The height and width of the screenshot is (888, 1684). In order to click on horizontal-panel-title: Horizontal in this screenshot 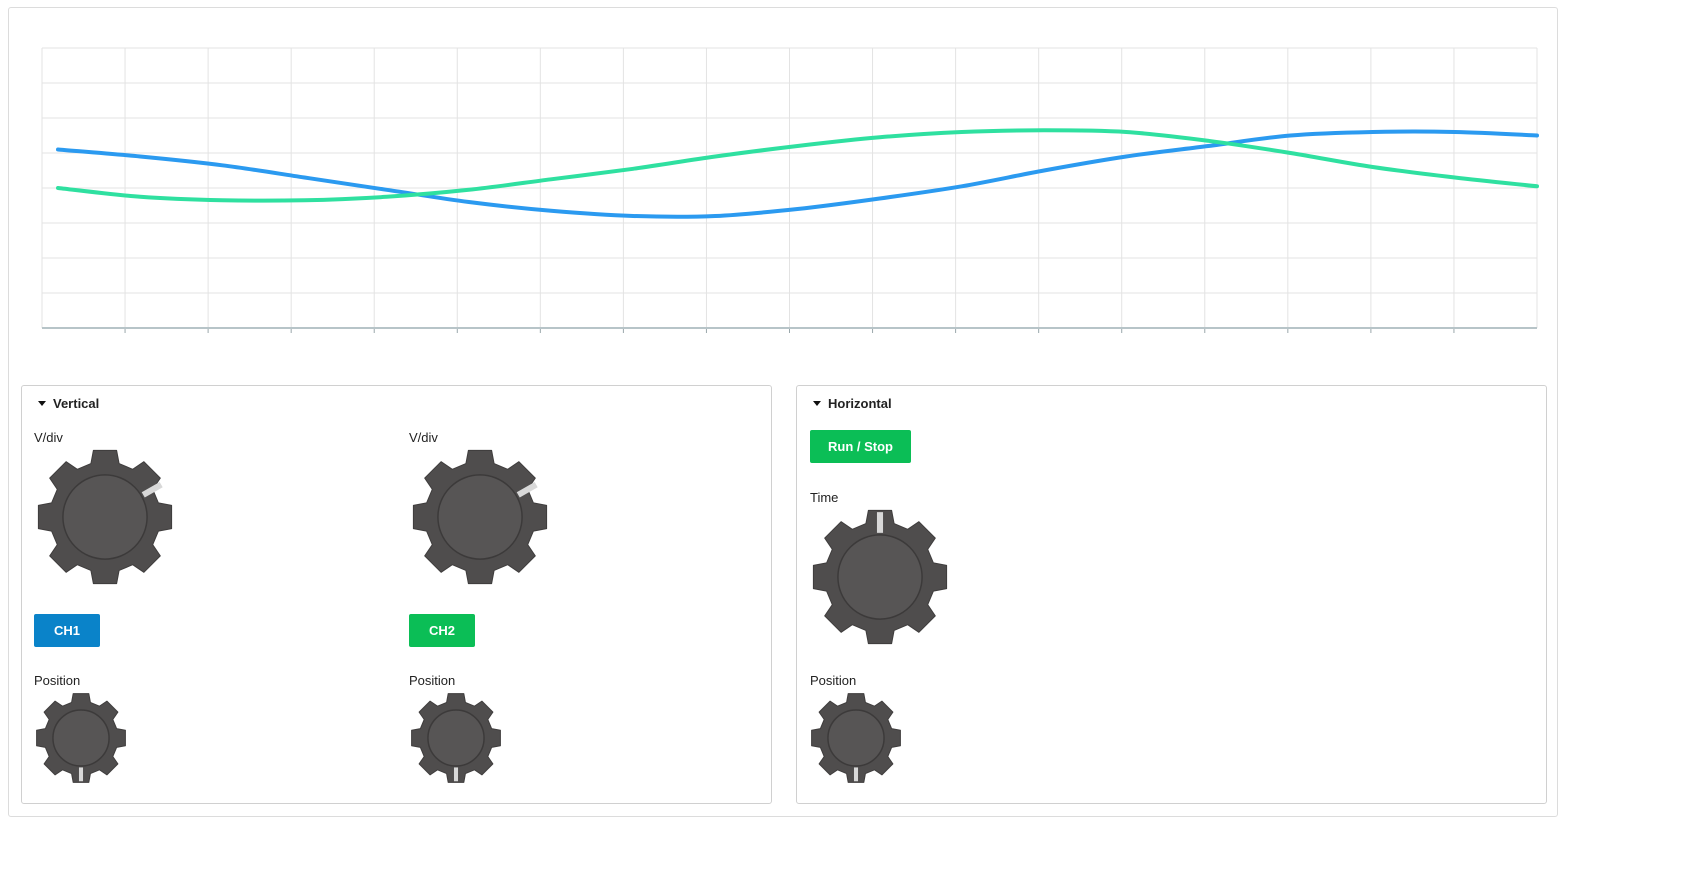, I will do `click(860, 403)`.